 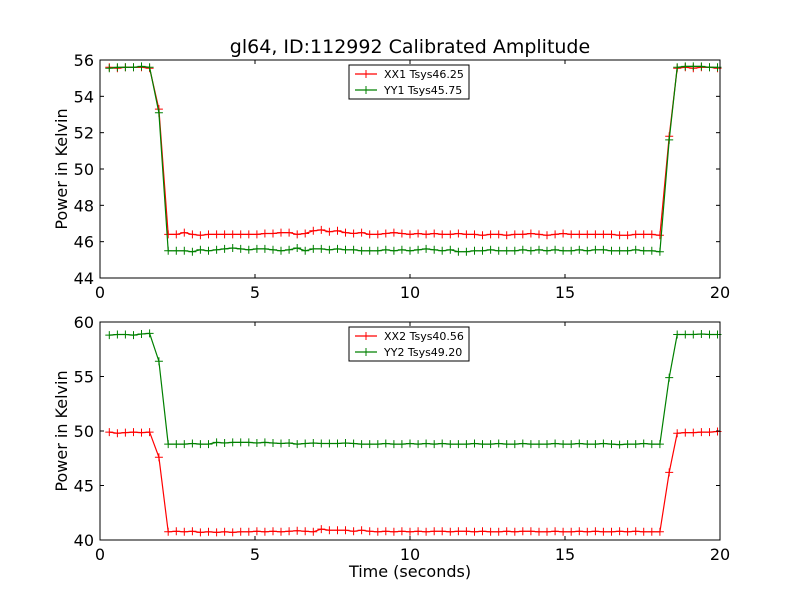 What do you see at coordinates (720, 554) in the screenshot?
I see `x-tick-label: 20` at bounding box center [720, 554].